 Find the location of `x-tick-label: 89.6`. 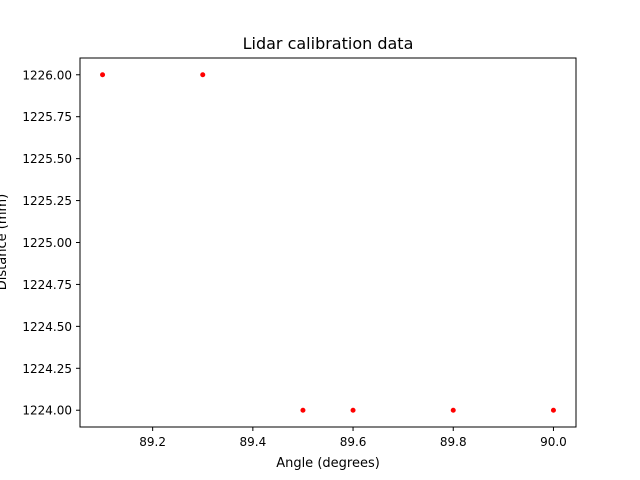

x-tick-label: 89.6 is located at coordinates (353, 442).